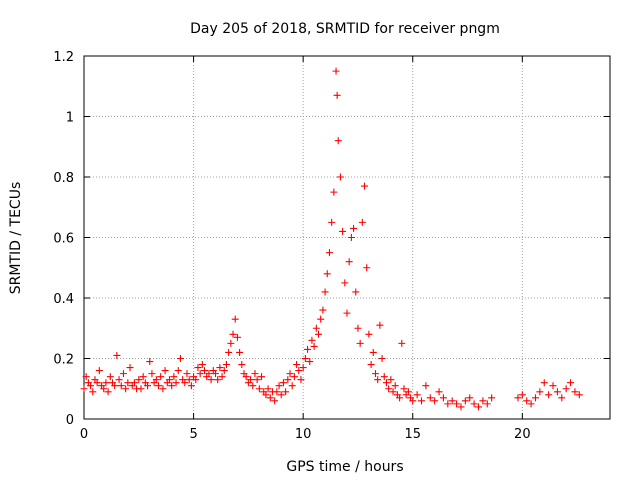 Image resolution: width=640 pixels, height=480 pixels. What do you see at coordinates (63, 57) in the screenshot?
I see `y-tick-label: 1.2` at bounding box center [63, 57].